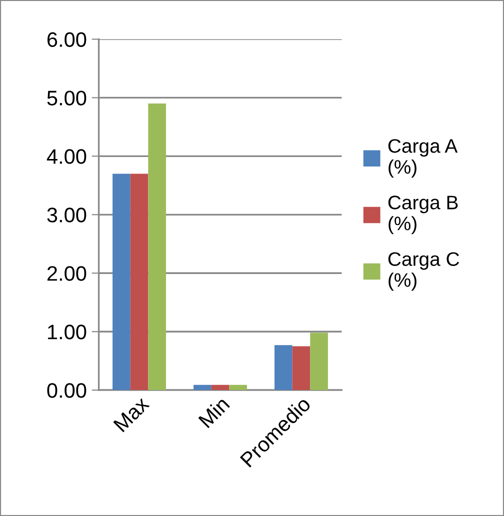 This screenshot has width=504, height=516. Describe the element at coordinates (66, 98) in the screenshot. I see `y-tick-label: 5.00` at that location.